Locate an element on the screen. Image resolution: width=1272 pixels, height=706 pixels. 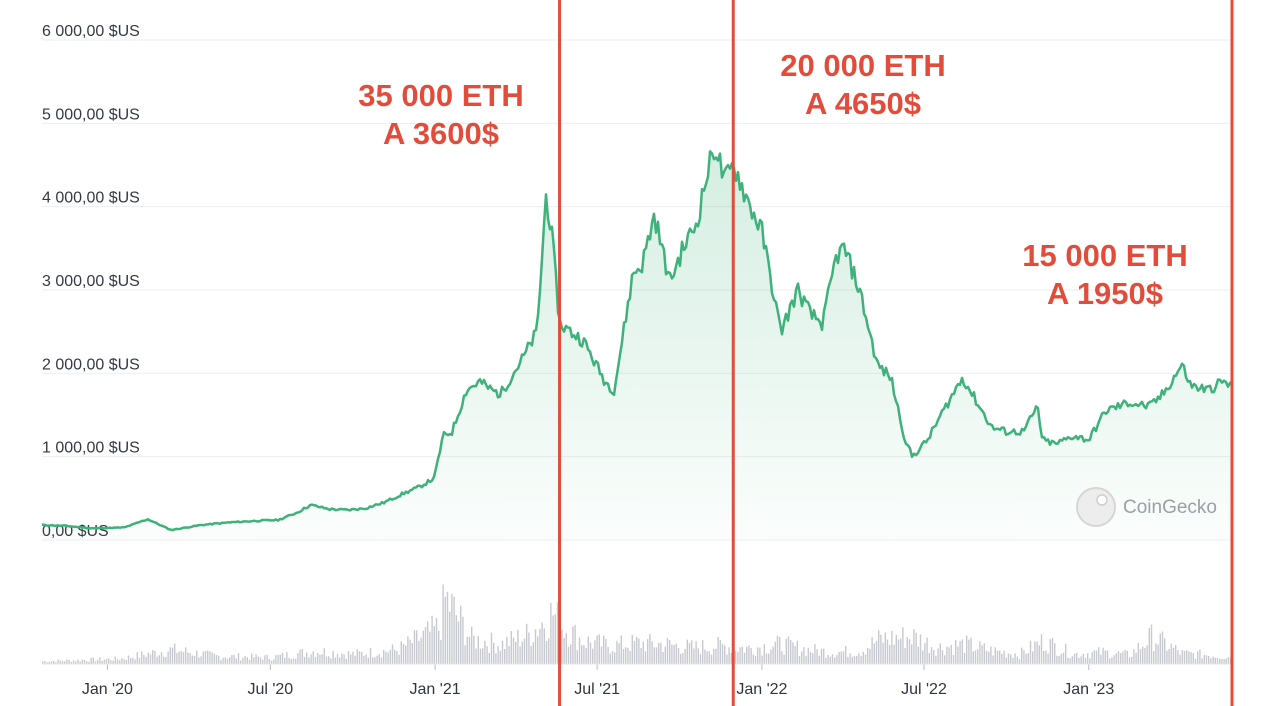
annotation-price: A 3600$ is located at coordinates (441, 133).